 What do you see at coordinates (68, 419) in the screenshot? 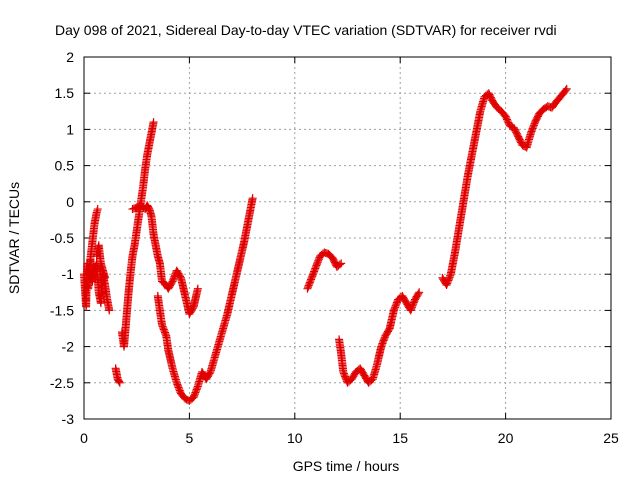
I see `y-tick-label: -3` at bounding box center [68, 419].